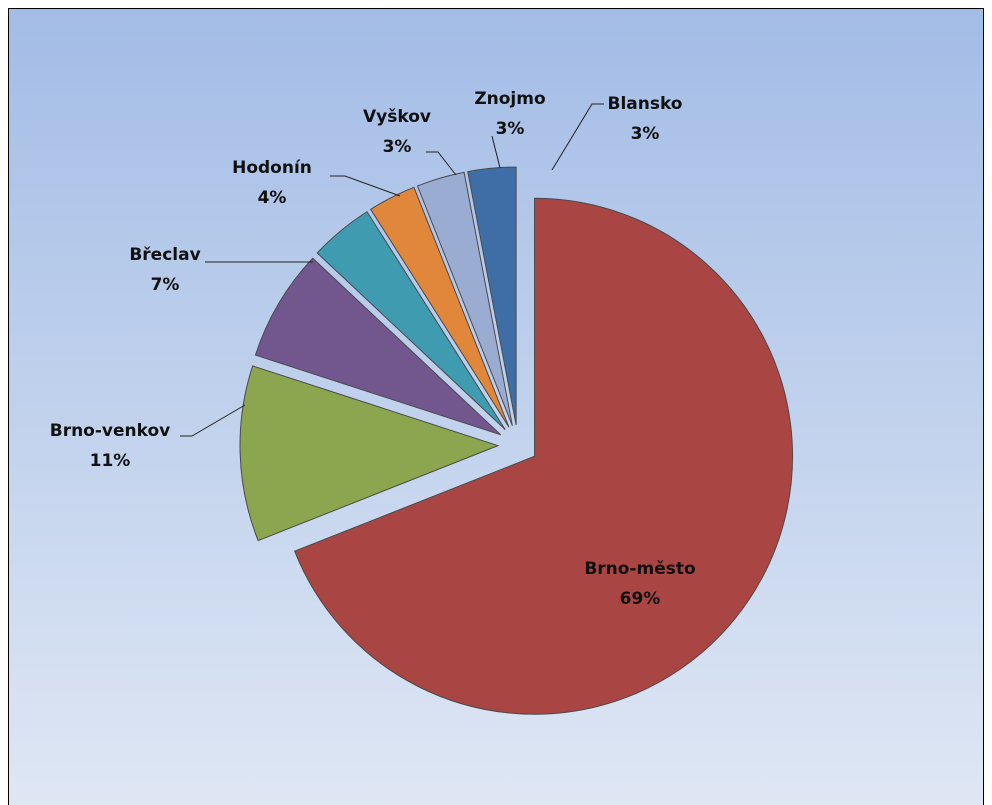  I want to click on category-label: Brno-město, so click(639, 569).